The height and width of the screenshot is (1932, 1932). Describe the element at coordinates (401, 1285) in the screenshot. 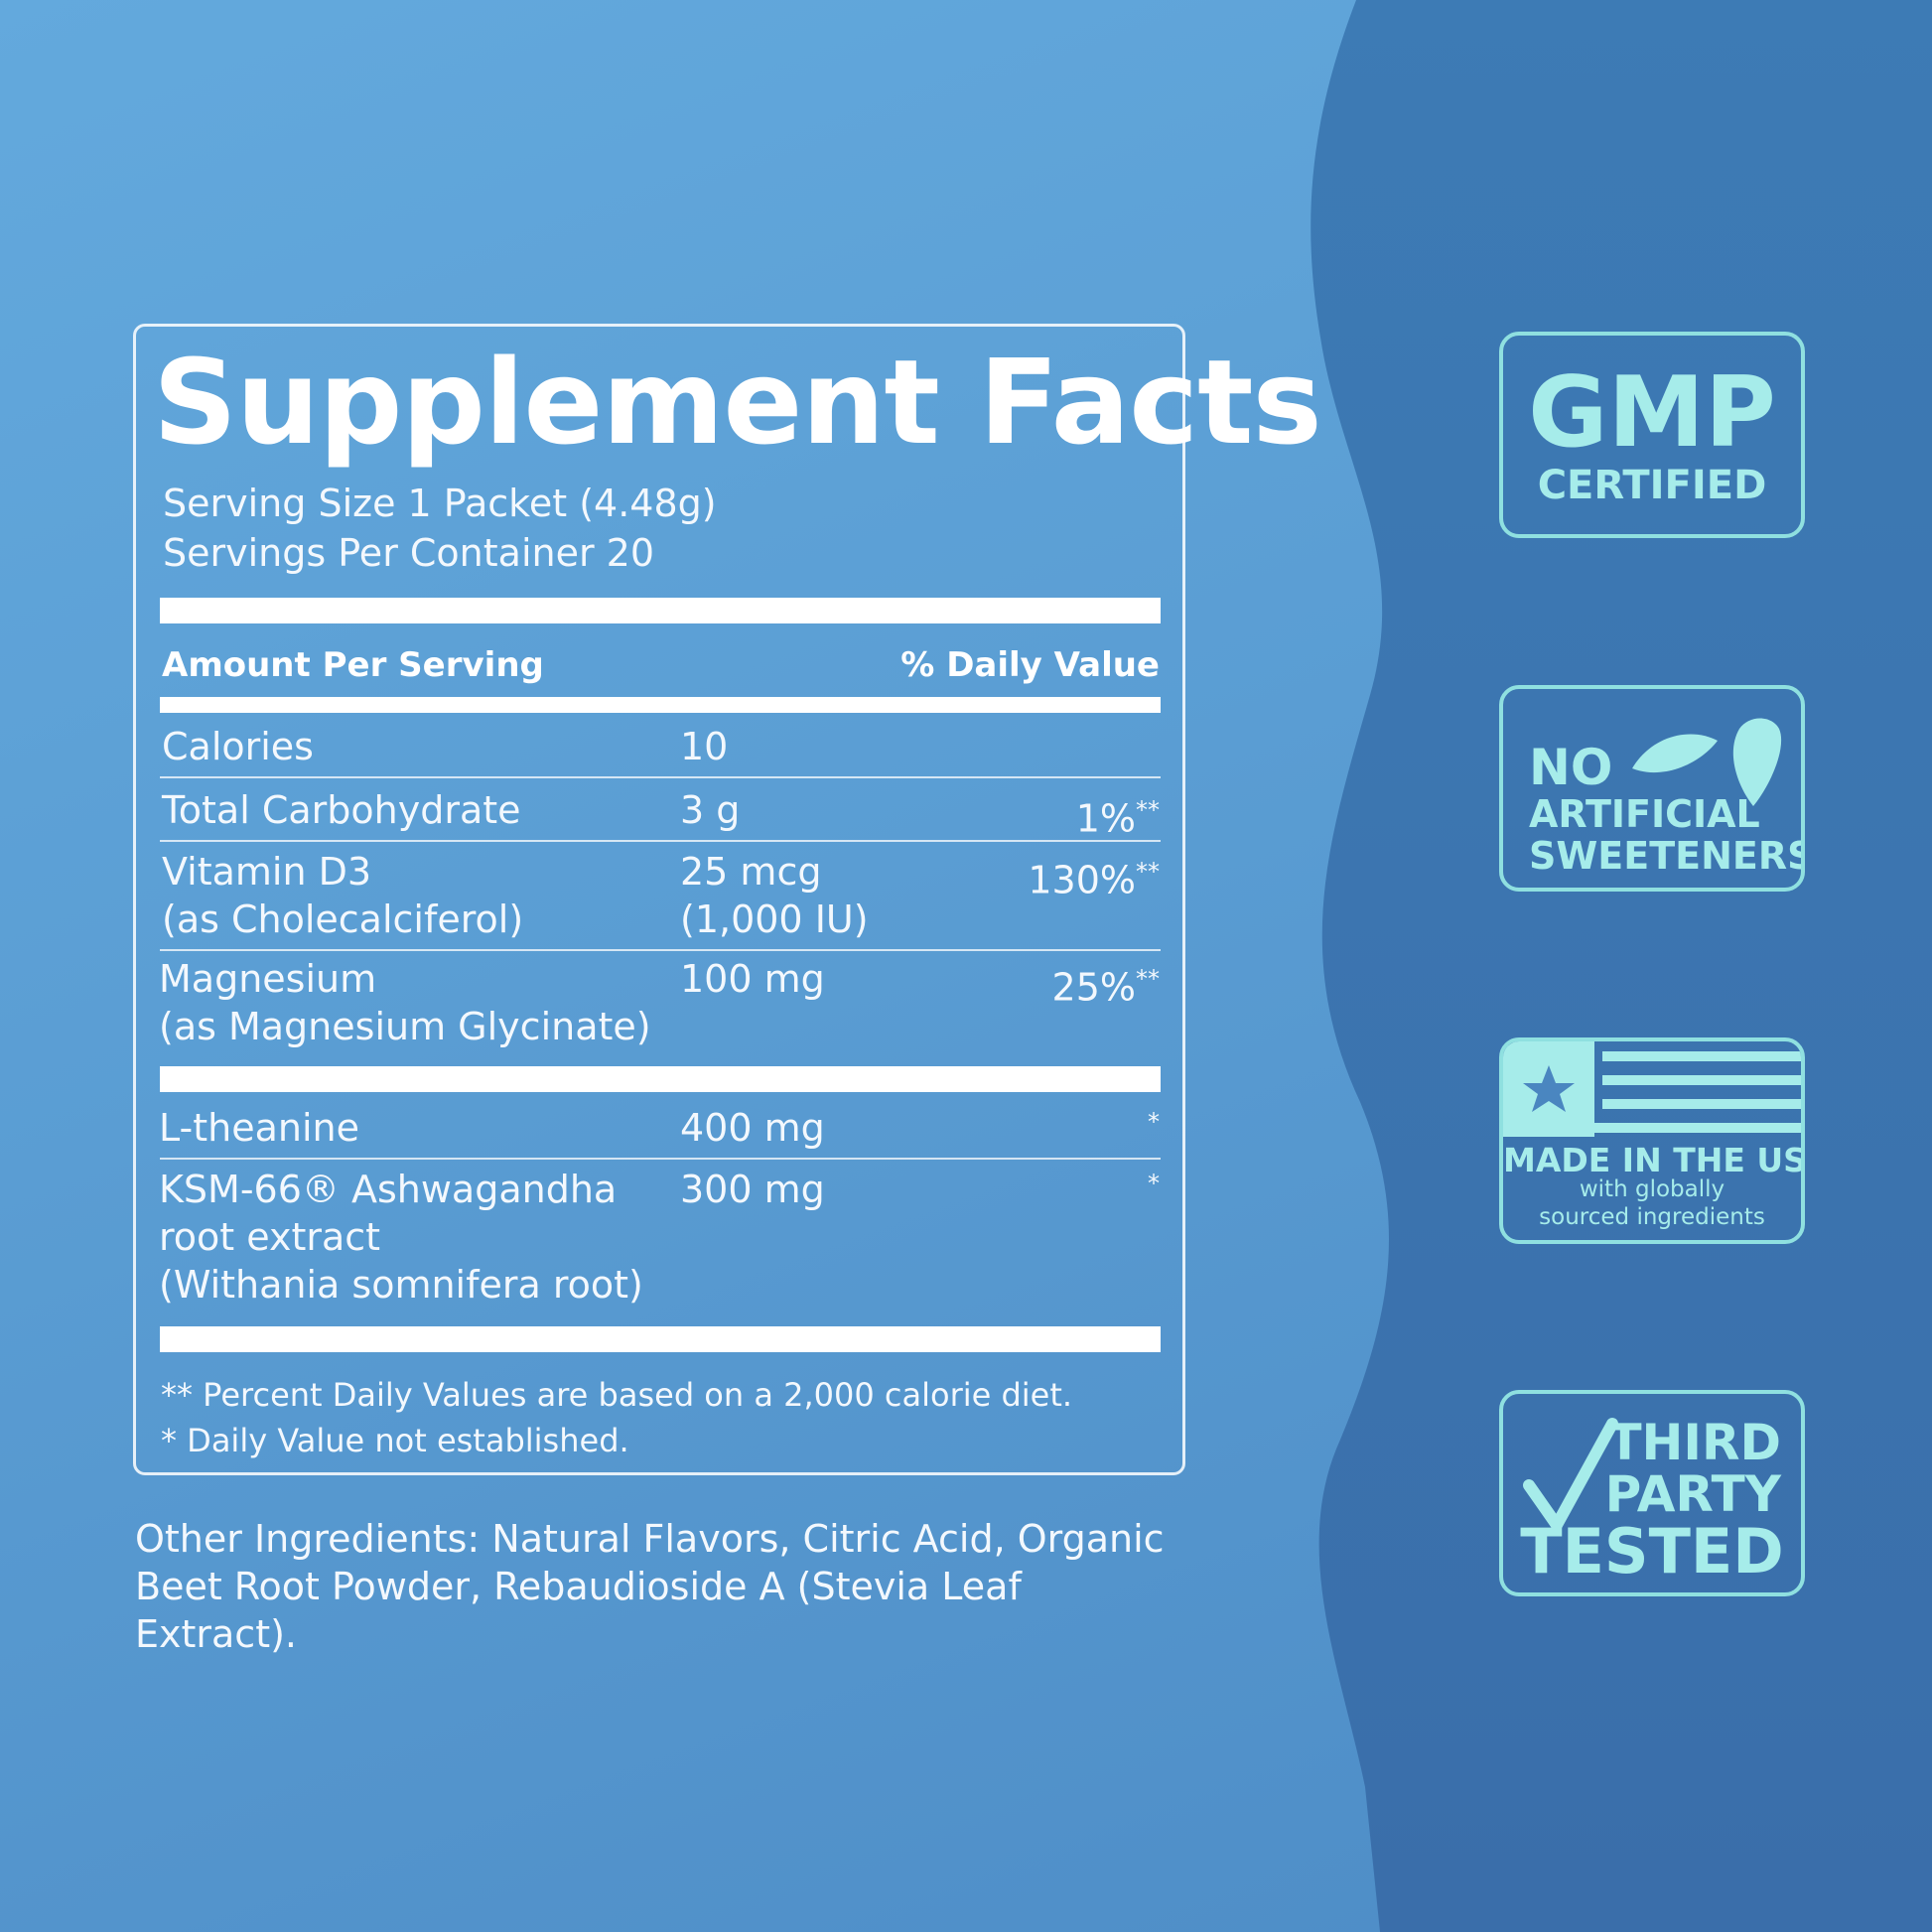

I see `row-name-latin: (Withania somnifera root)` at that location.